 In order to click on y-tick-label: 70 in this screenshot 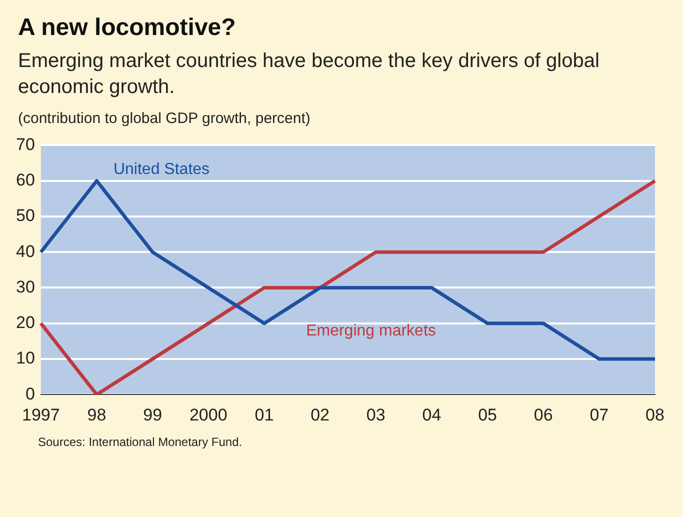, I will do `click(25, 144)`.